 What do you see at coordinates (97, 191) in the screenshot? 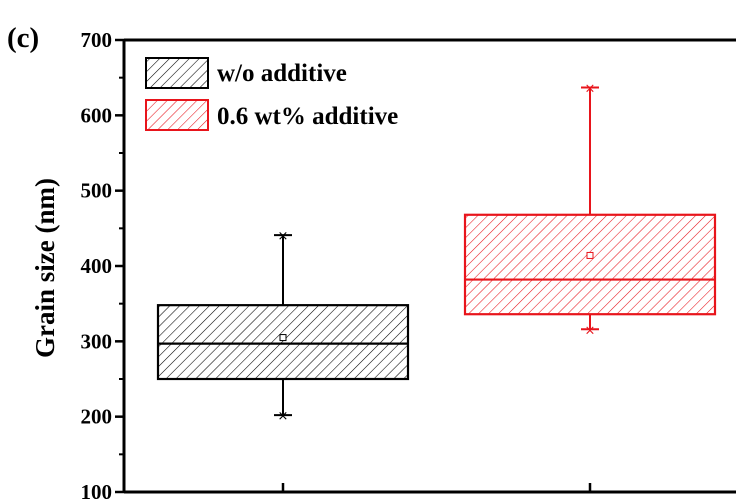
I see `y-tick-label: 500` at bounding box center [97, 191].